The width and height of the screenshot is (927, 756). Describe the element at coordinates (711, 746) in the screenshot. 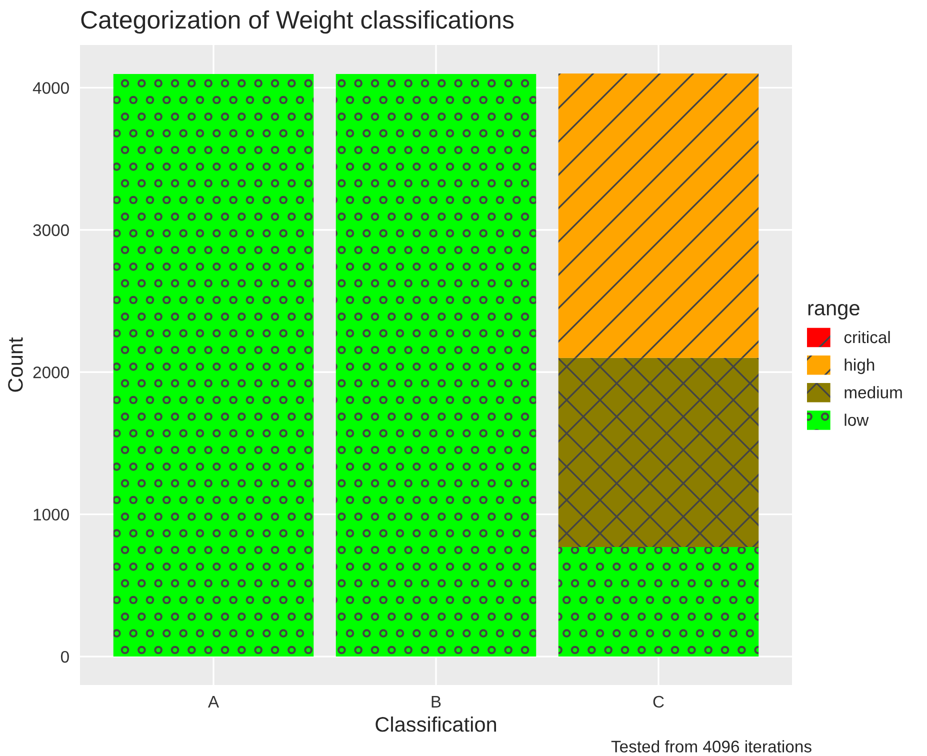

I see `text: Tested from 4096 iterations` at that location.